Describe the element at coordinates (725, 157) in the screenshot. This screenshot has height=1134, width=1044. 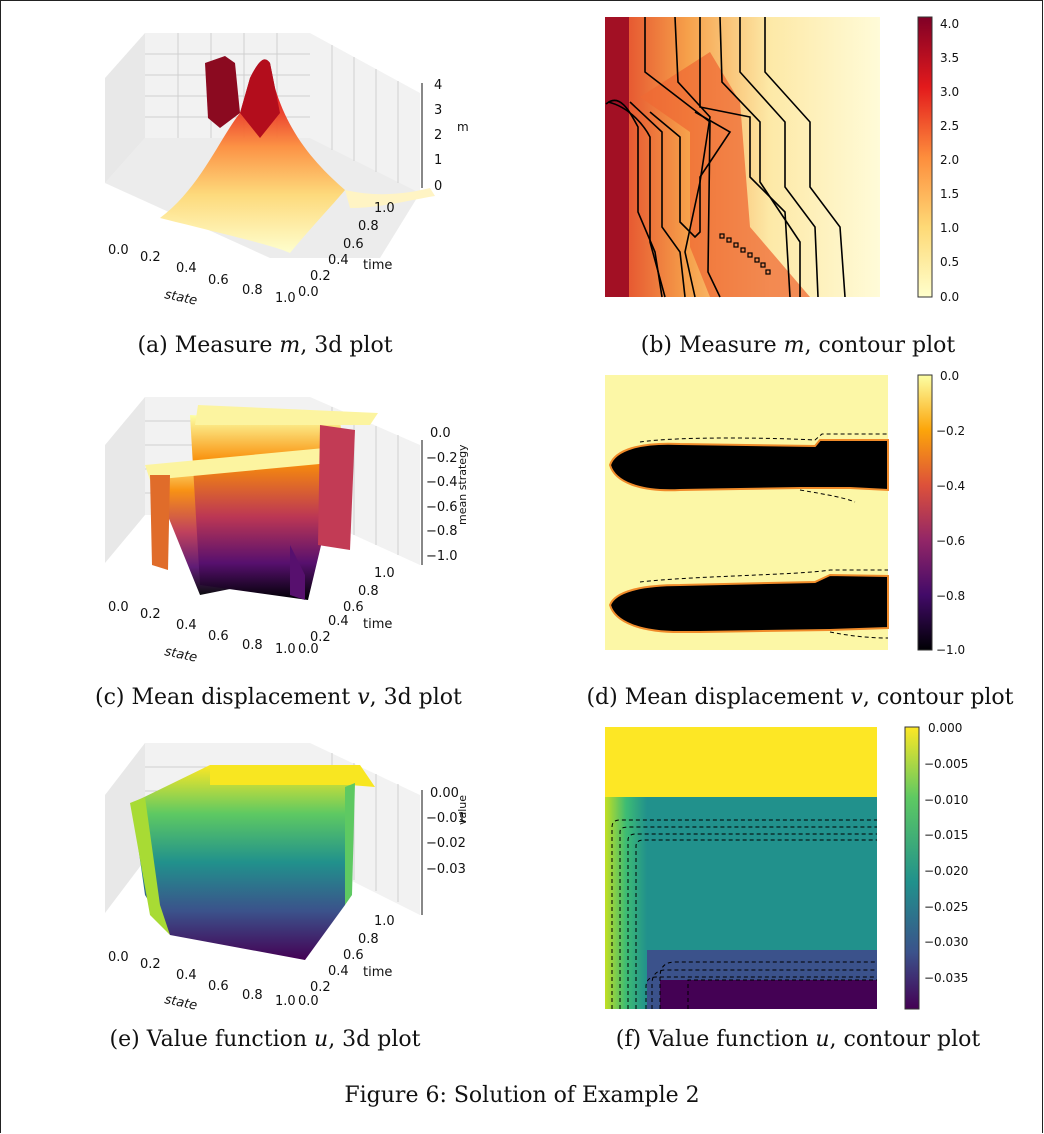
I see `contour-lines` at that location.